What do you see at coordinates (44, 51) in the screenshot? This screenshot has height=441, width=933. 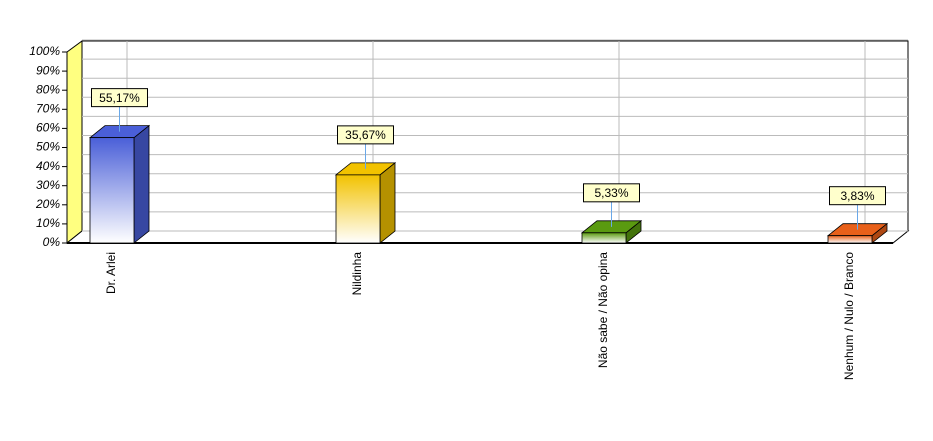 I see `y-tick-label: 100%` at bounding box center [44, 51].